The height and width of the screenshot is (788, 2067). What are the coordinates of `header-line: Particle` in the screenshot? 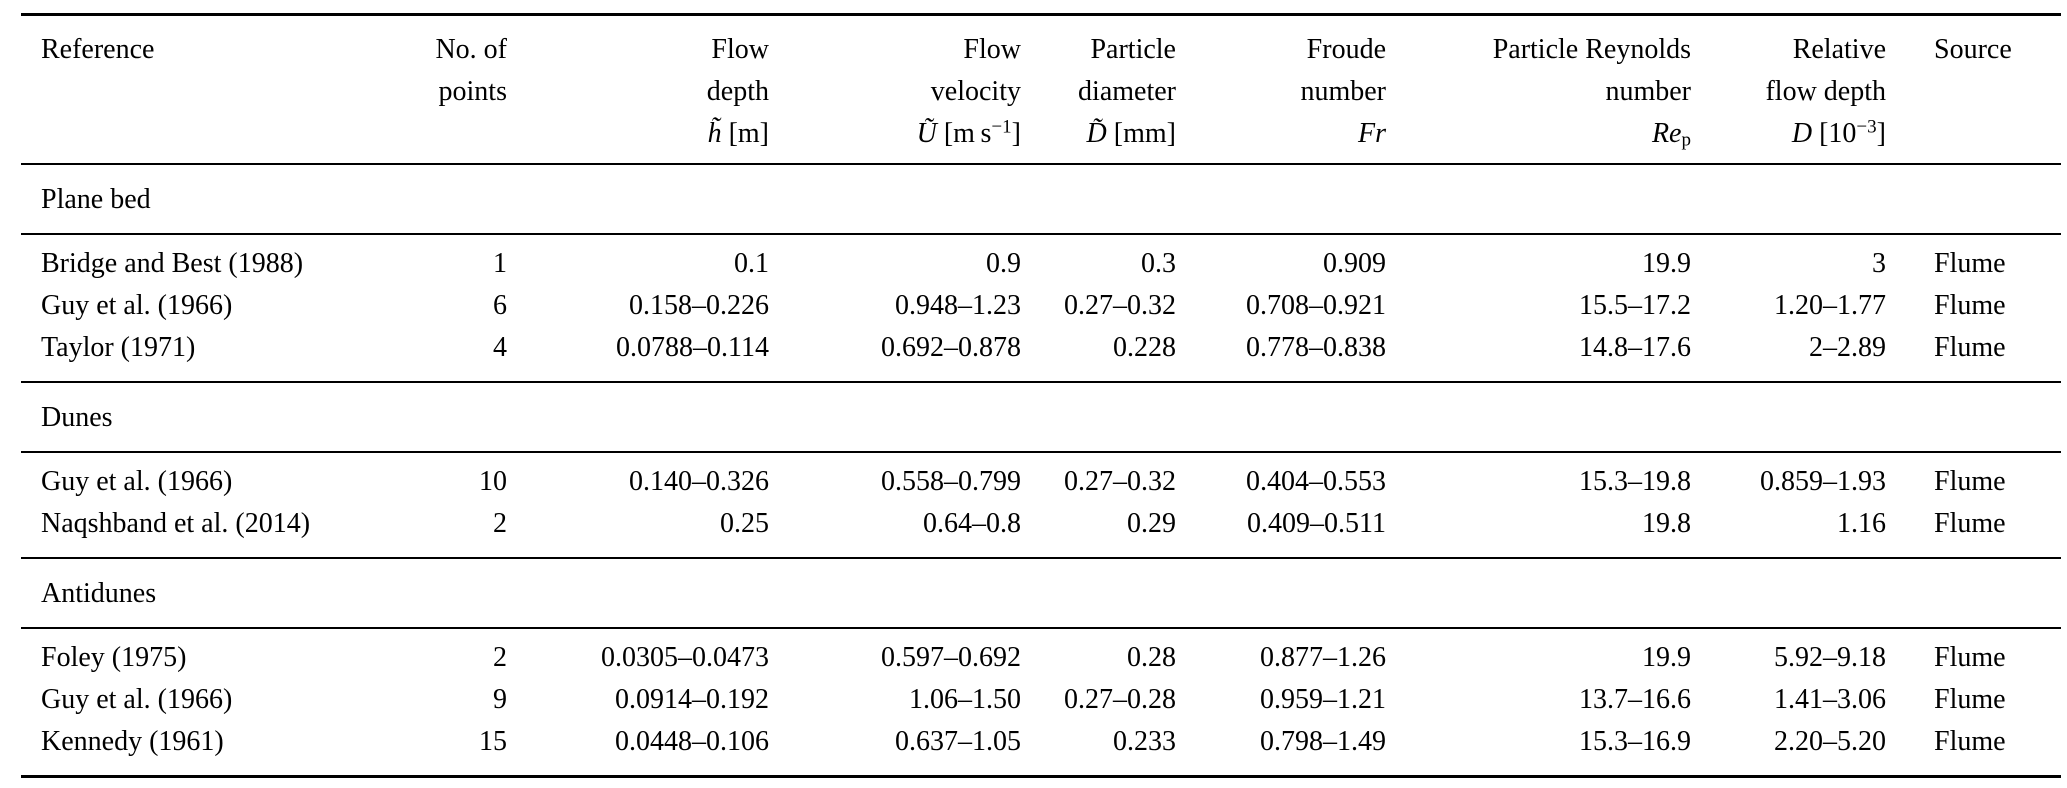 It's located at (1133, 49).